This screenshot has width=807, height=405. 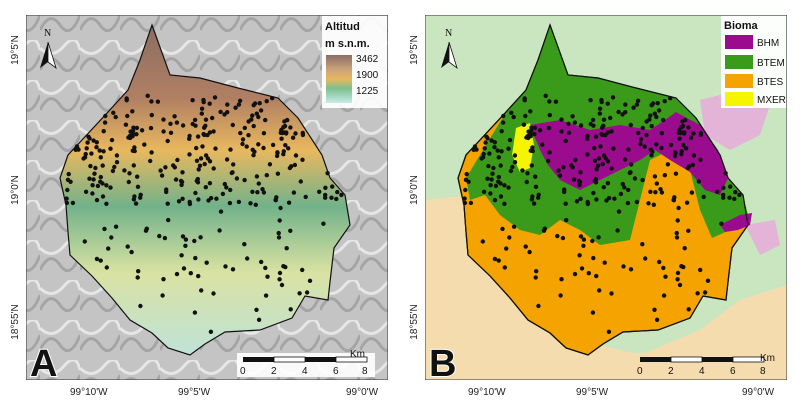 What do you see at coordinates (342, 27) in the screenshot?
I see `legend-title-altitud: Altitud` at bounding box center [342, 27].